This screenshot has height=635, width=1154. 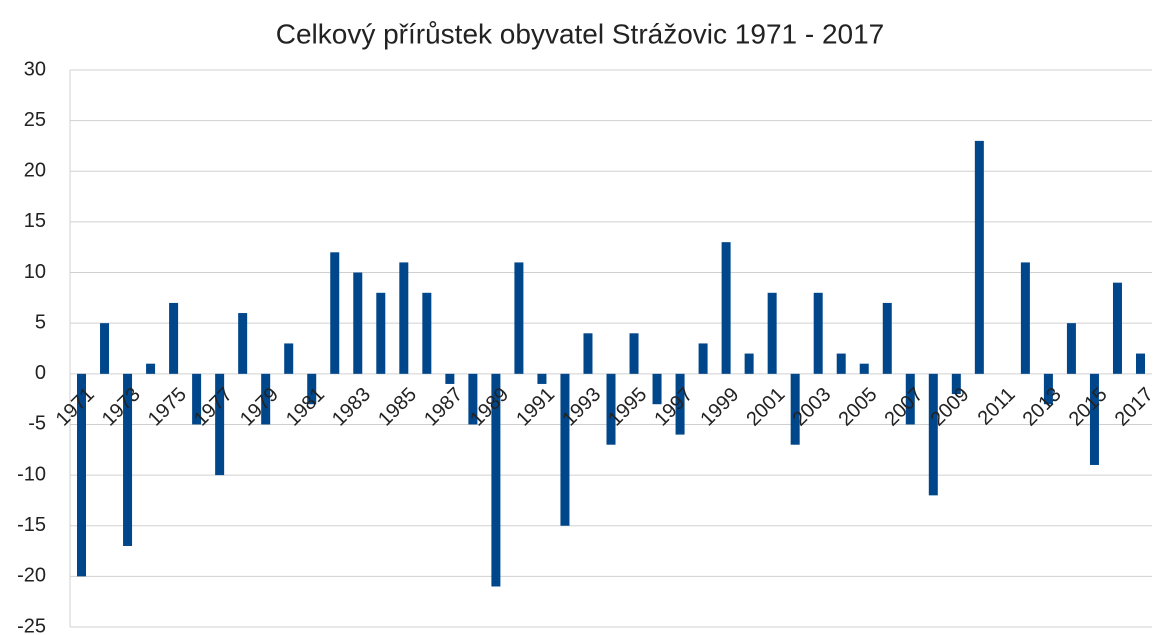 What do you see at coordinates (1132, 407) in the screenshot?
I see `x-tick-label: 2017` at bounding box center [1132, 407].